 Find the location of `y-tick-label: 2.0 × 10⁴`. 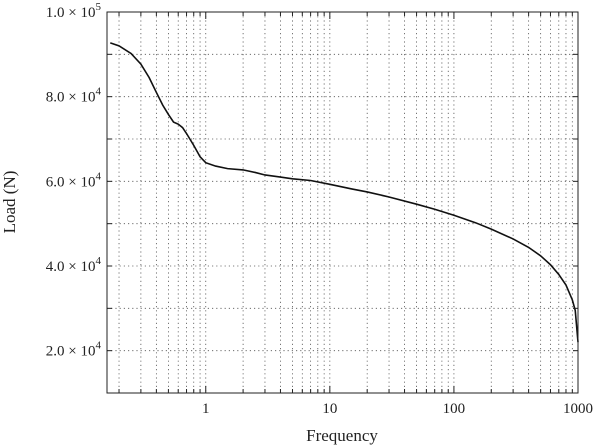

y-tick-label: 2.0 × 10⁴ is located at coordinates (74, 350).